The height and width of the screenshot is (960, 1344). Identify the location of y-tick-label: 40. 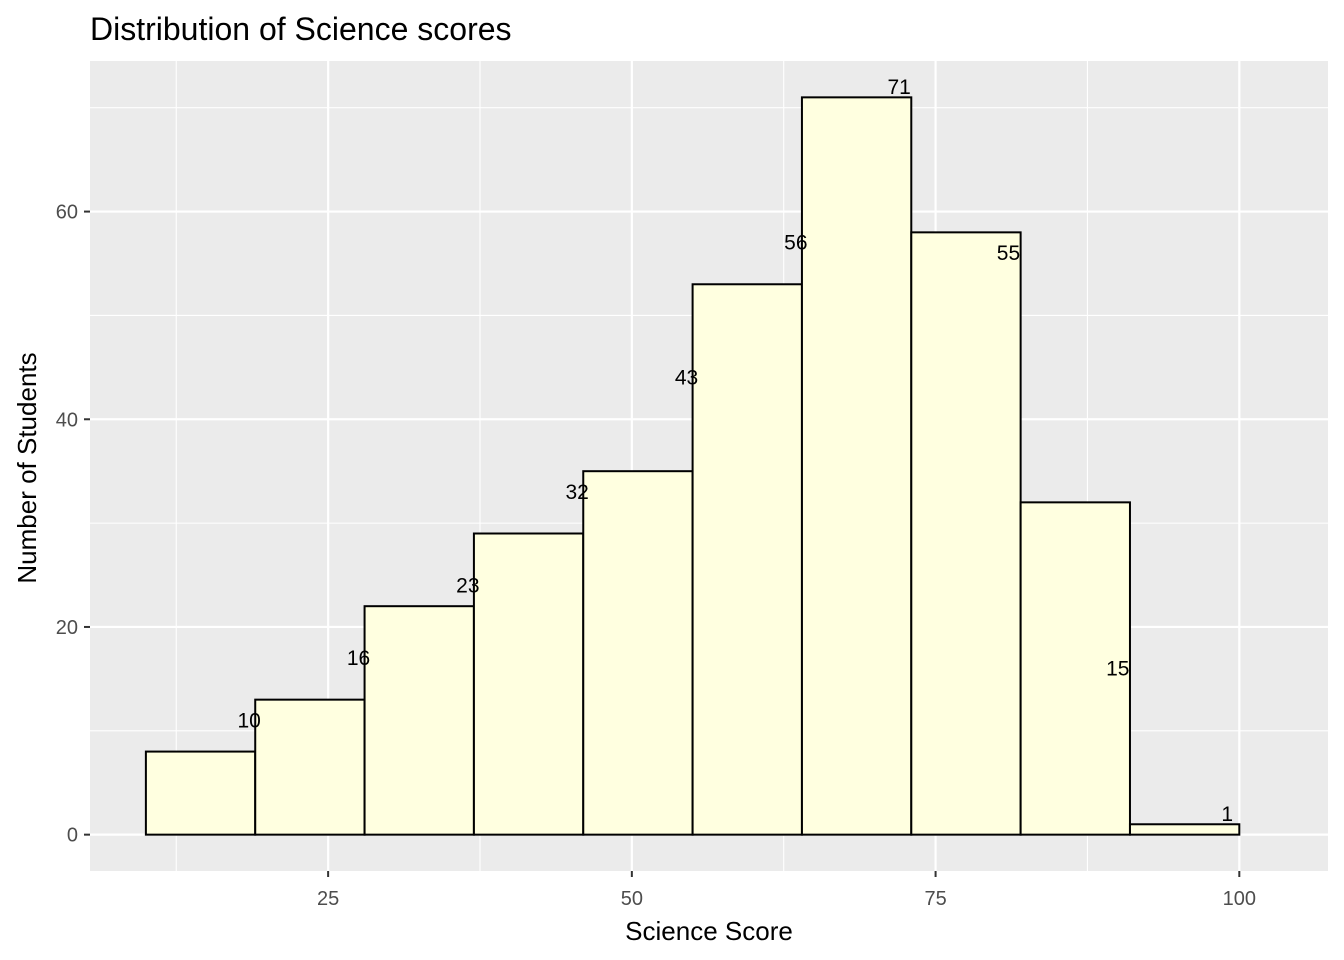
(67, 420).